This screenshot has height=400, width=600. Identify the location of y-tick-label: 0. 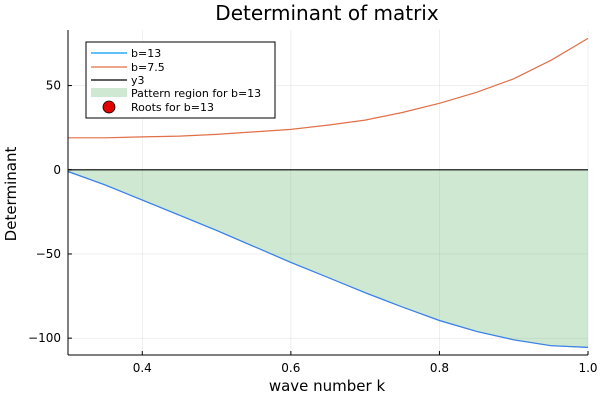
(57, 170).